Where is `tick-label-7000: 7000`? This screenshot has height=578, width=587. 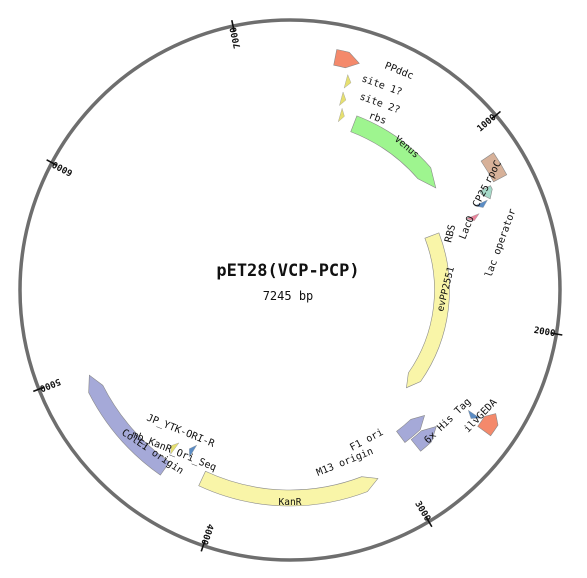
tick-label-7000: 7000 is located at coordinates (236, 37).